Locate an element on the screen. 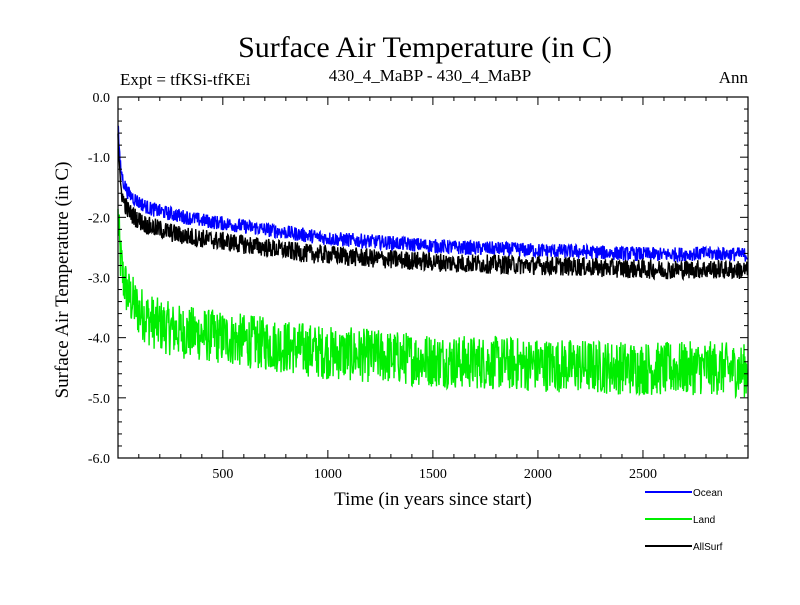  chart-title: Surface Air Temperature (in C) is located at coordinates (425, 47).